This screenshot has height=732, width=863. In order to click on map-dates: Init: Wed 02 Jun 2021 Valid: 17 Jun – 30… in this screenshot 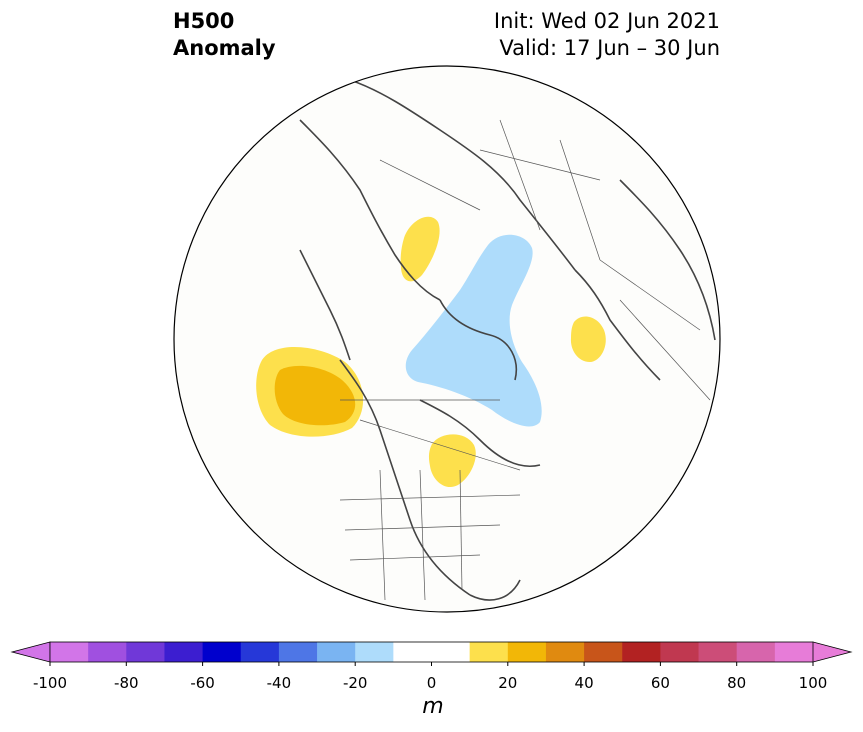, I will do `click(607, 35)`.